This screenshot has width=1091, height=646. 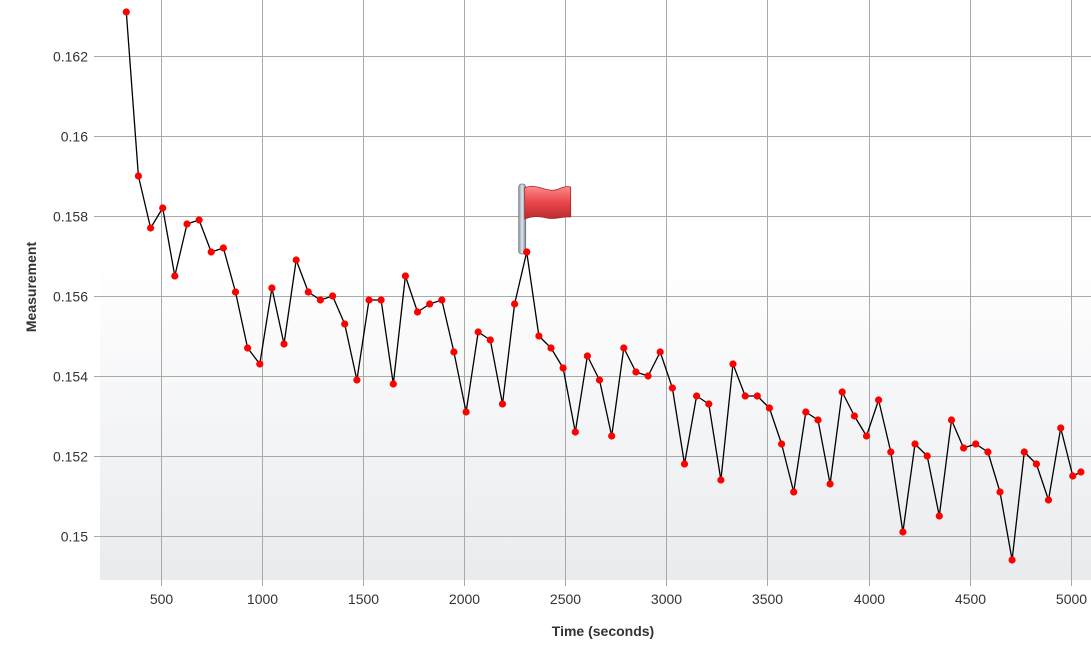 What do you see at coordinates (31, 287) in the screenshot?
I see `y-axis-title: Measurement` at bounding box center [31, 287].